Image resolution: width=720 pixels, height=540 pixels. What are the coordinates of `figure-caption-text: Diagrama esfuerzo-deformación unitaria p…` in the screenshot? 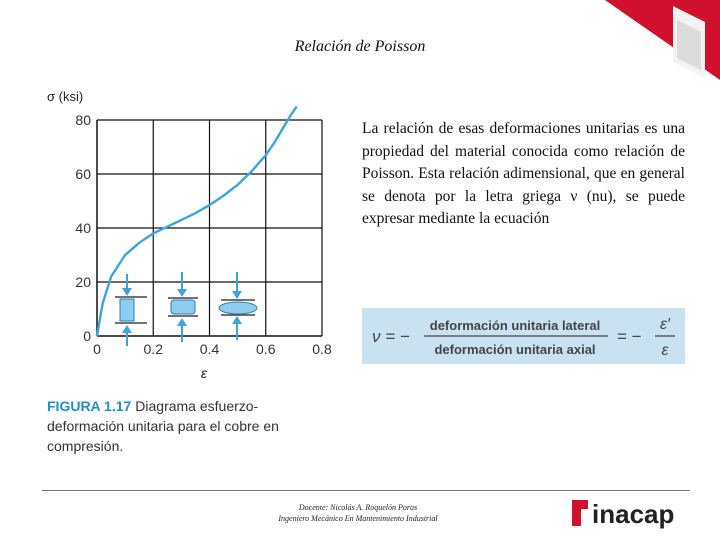 It's located at (163, 426).